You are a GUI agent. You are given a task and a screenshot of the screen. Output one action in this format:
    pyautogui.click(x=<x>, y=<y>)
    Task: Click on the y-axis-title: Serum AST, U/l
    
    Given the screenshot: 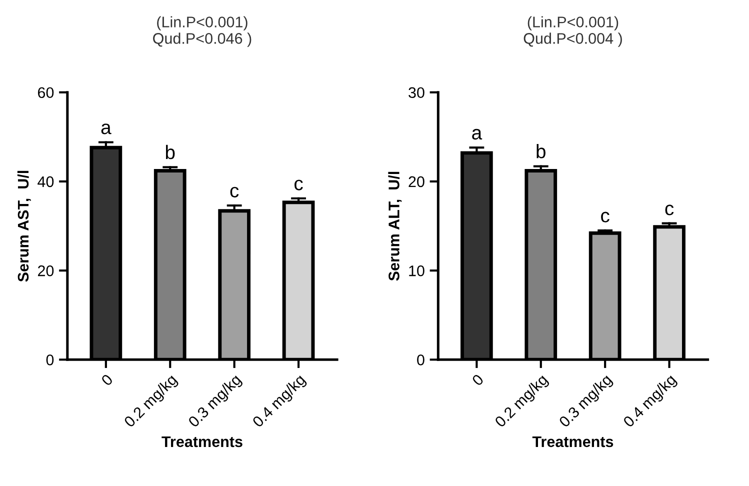 What is the action you would take?
    pyautogui.click(x=24, y=226)
    